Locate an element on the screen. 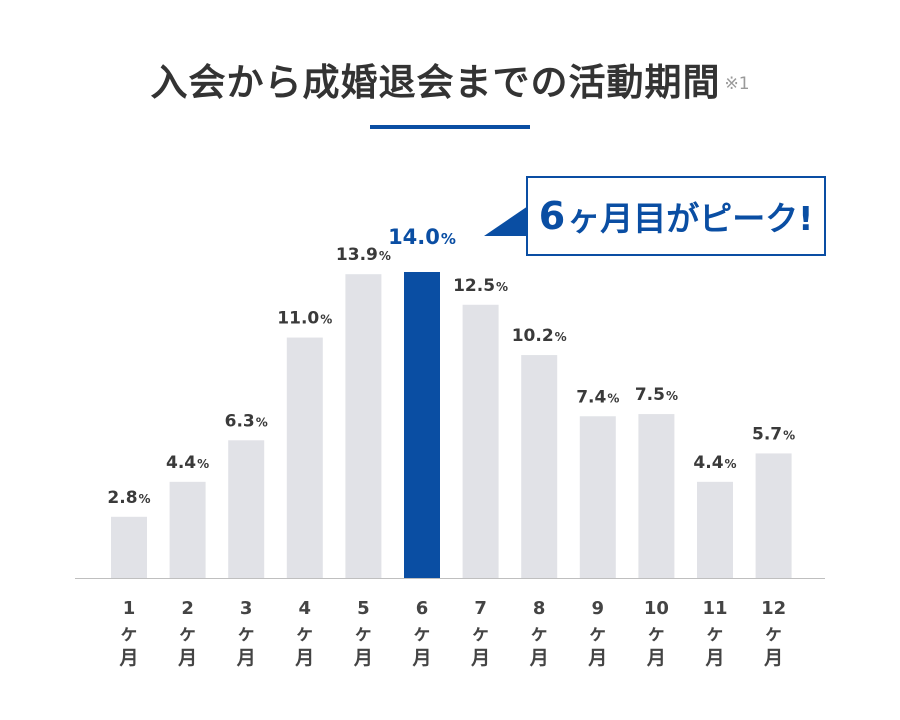  value-number: 6.3 is located at coordinates (240, 421).